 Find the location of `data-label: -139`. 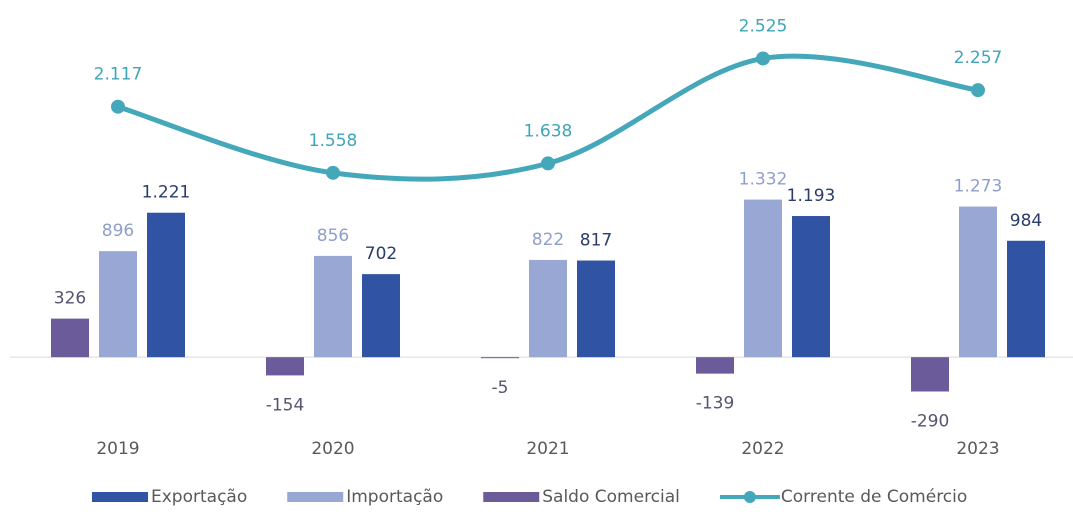

data-label: -139 is located at coordinates (715, 404).